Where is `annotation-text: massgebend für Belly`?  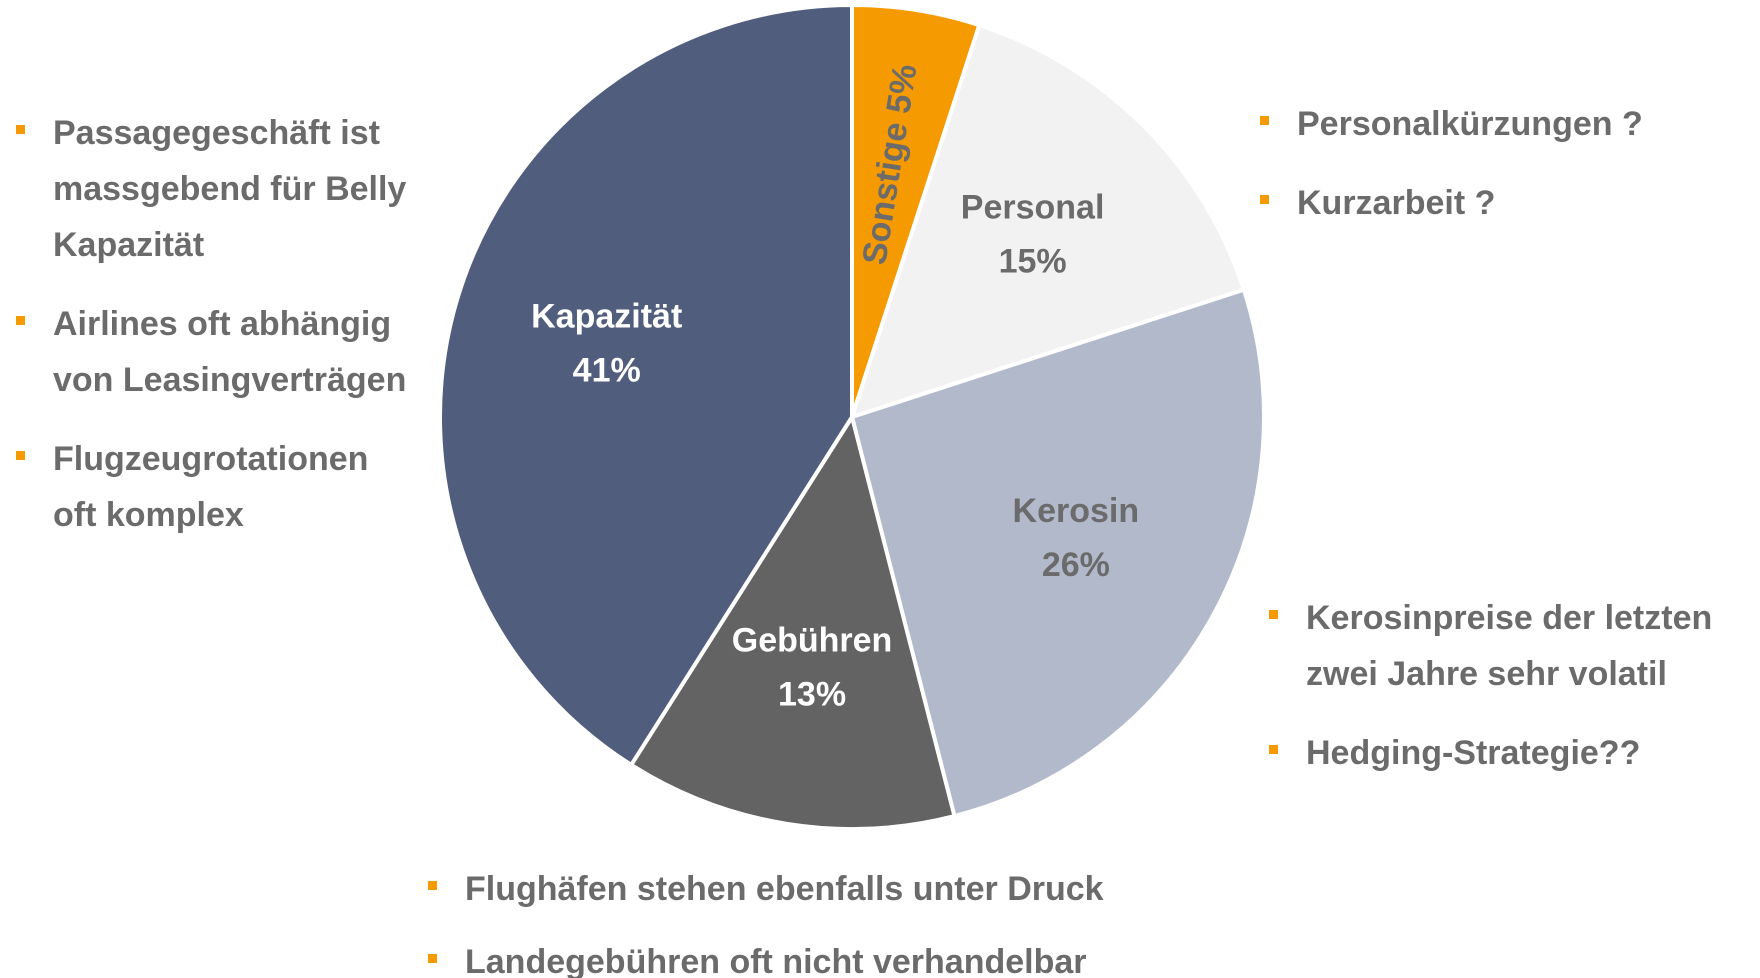 annotation-text: massgebend für Belly is located at coordinates (229, 189).